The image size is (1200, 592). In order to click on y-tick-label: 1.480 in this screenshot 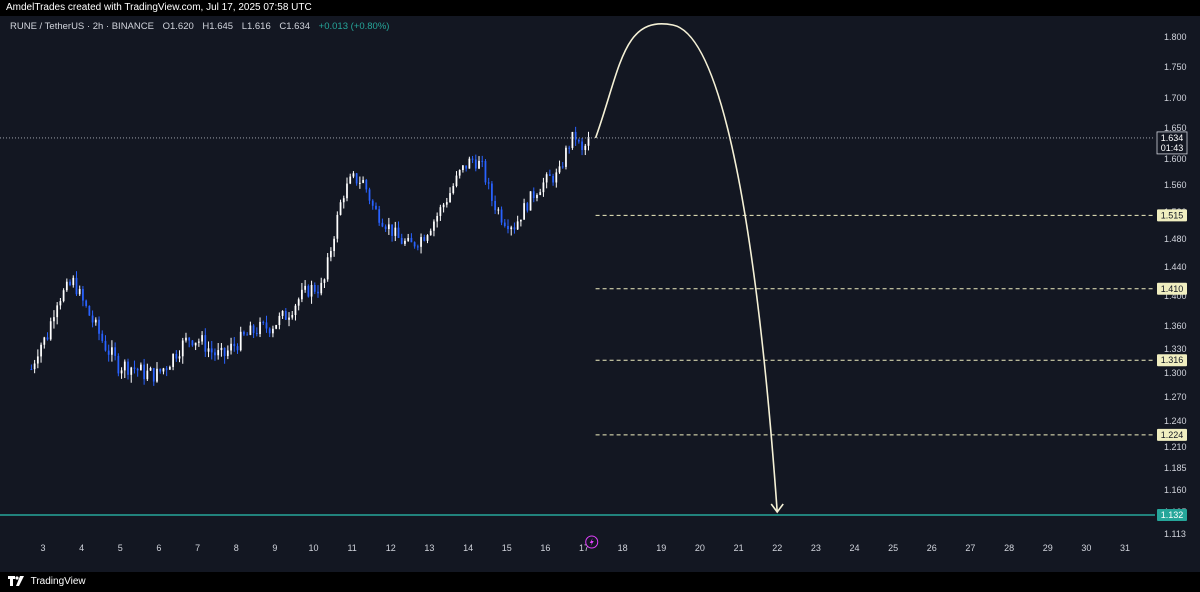, I will do `click(1175, 239)`.